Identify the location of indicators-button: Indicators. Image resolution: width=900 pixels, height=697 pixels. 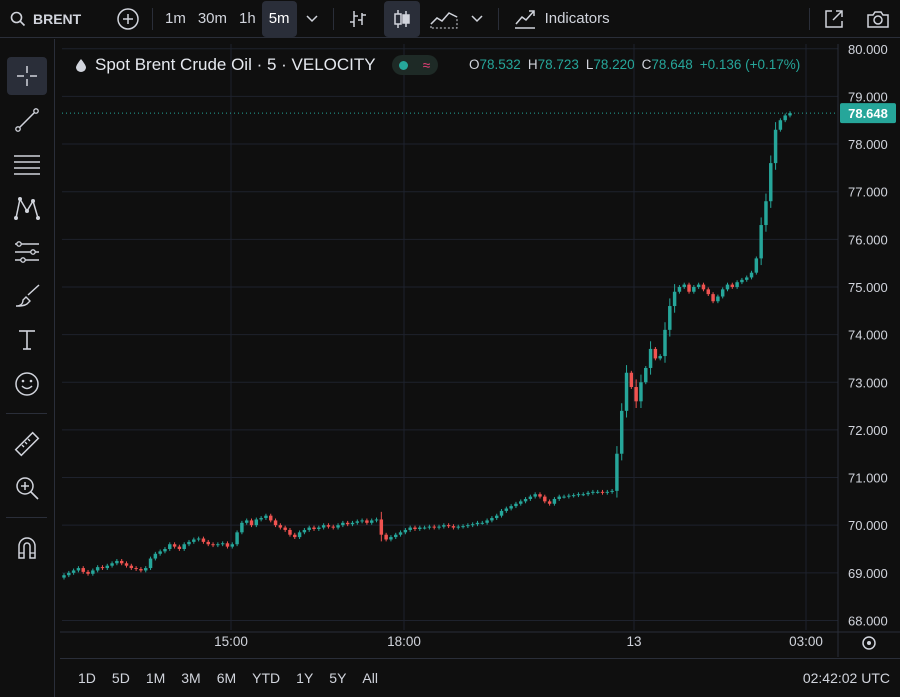
(561, 19).